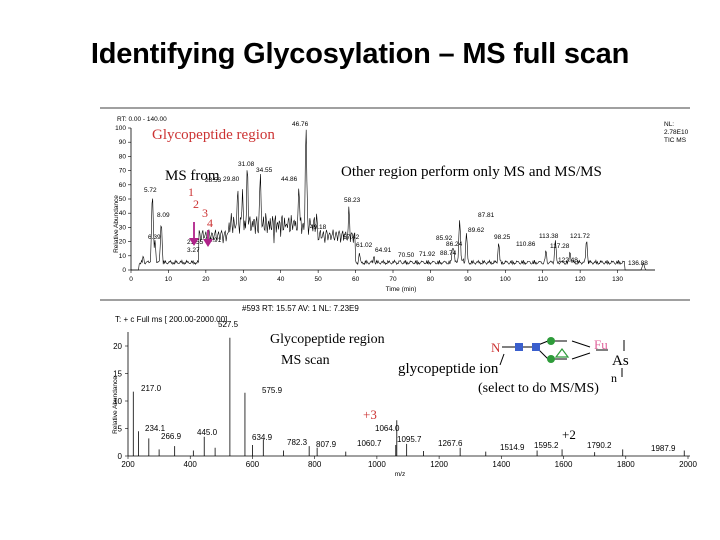  I want to click on peak-label: 44.86, so click(289, 179).